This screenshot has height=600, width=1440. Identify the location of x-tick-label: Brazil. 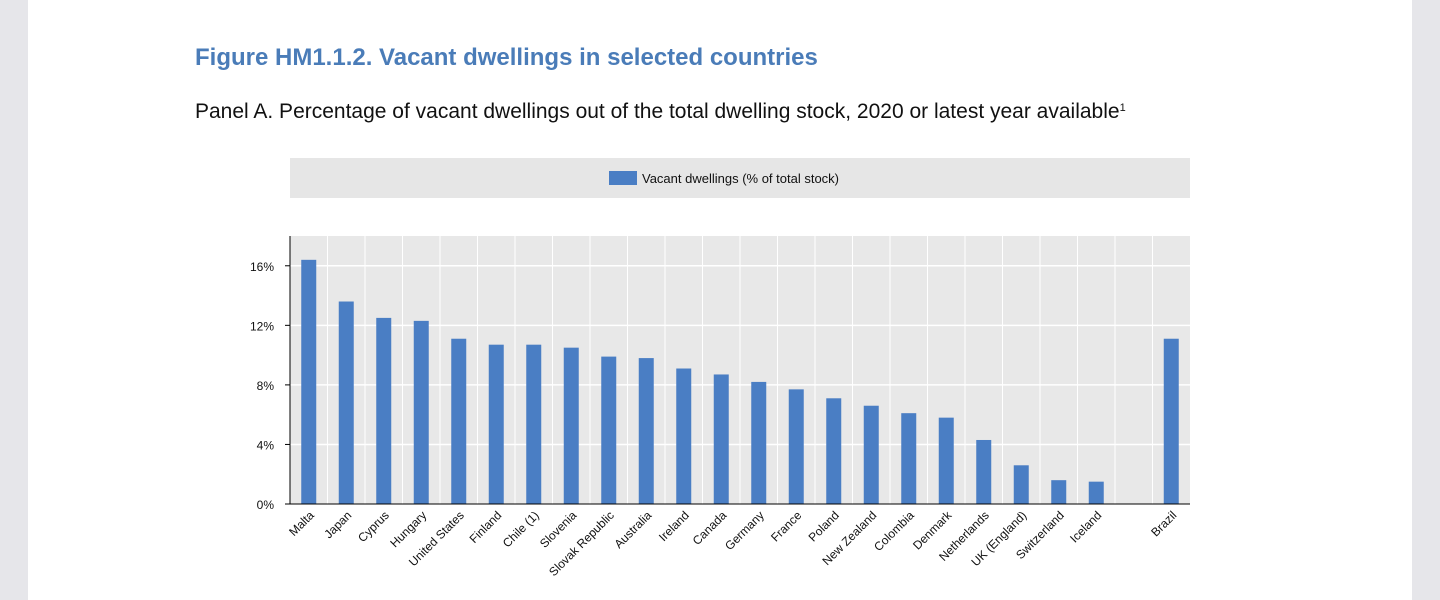
(1163, 523).